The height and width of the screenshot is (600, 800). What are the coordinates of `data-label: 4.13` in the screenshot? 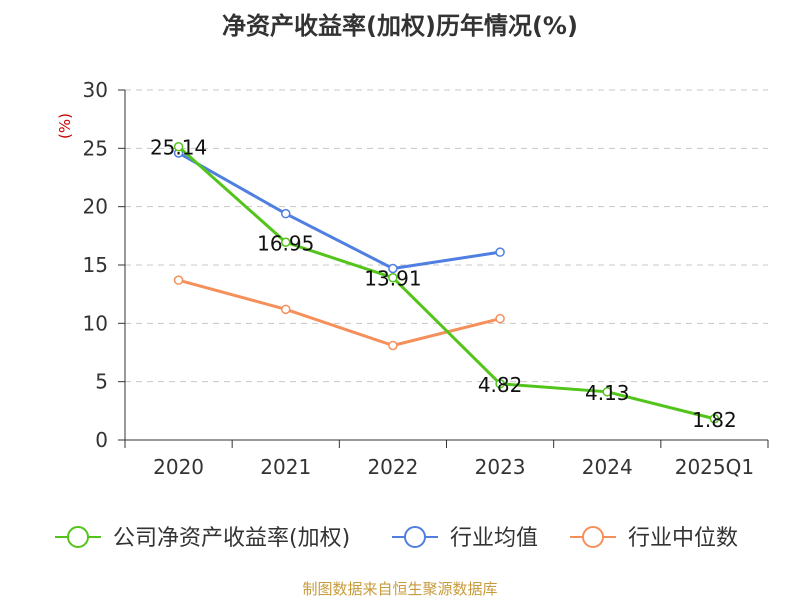 It's located at (607, 393).